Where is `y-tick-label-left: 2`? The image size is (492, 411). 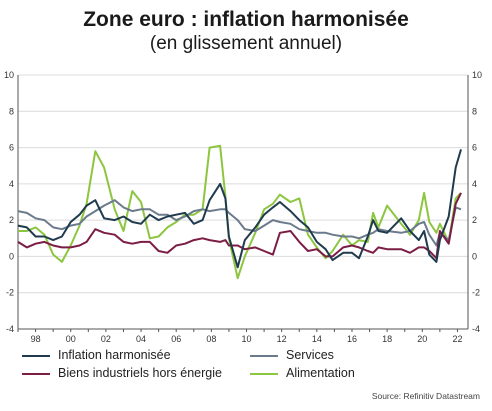
y-tick-label-left: 2 is located at coordinates (11, 220).